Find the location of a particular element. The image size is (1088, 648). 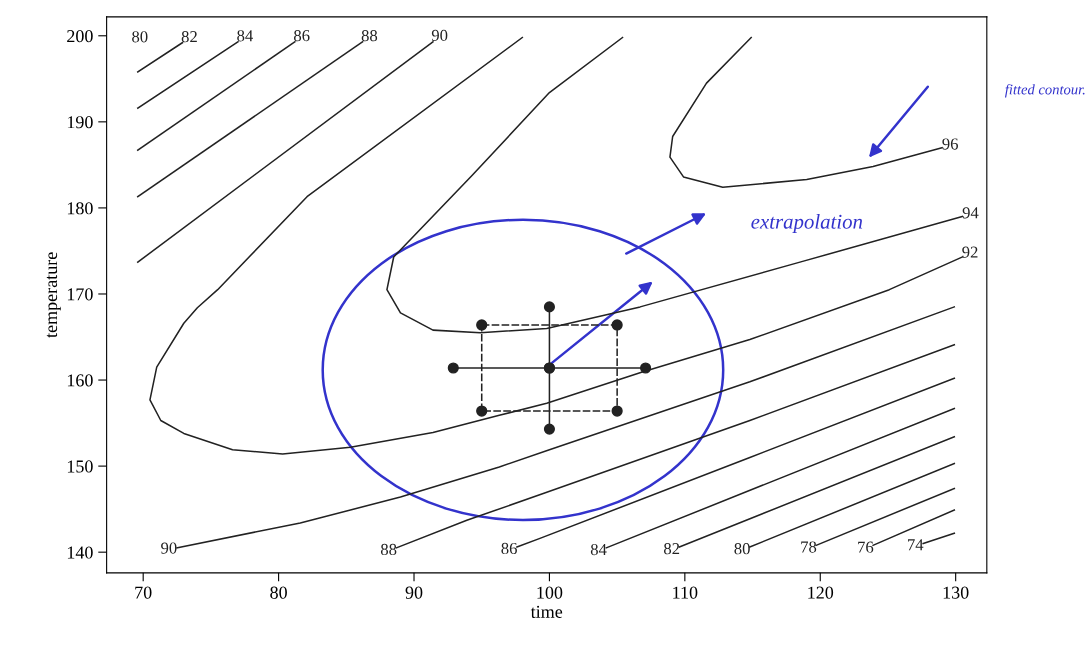

y-tick-label: 140 is located at coordinates (80, 552).